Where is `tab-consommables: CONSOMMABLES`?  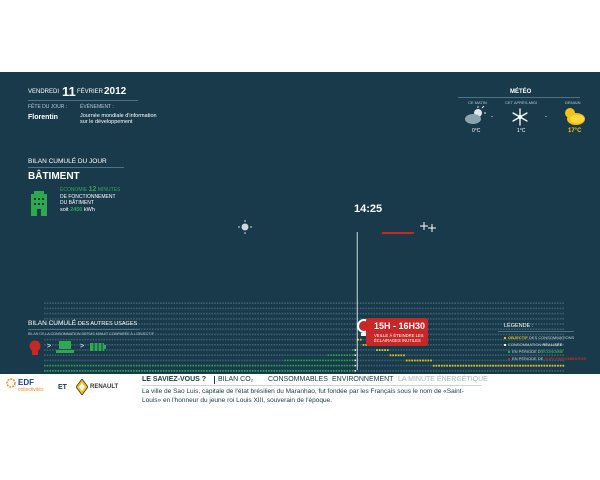 tab-consommables: CONSOMMABLES is located at coordinates (298, 379).